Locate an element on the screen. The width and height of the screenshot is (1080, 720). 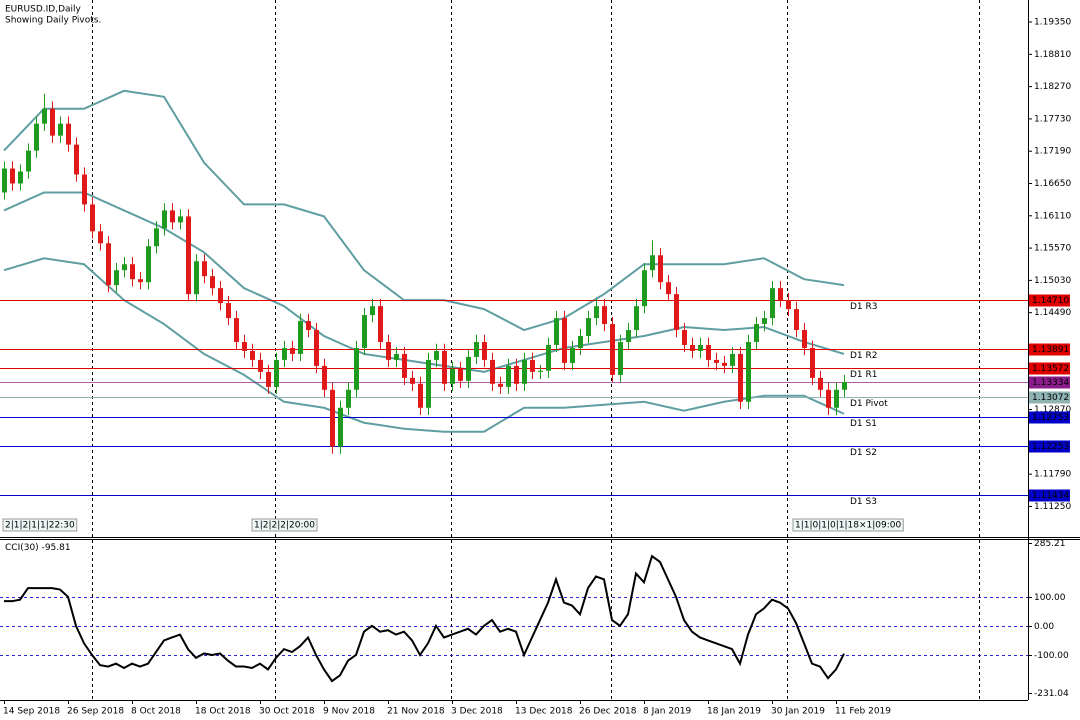
y-tick-label: 1.14490 is located at coordinates (1052, 313).